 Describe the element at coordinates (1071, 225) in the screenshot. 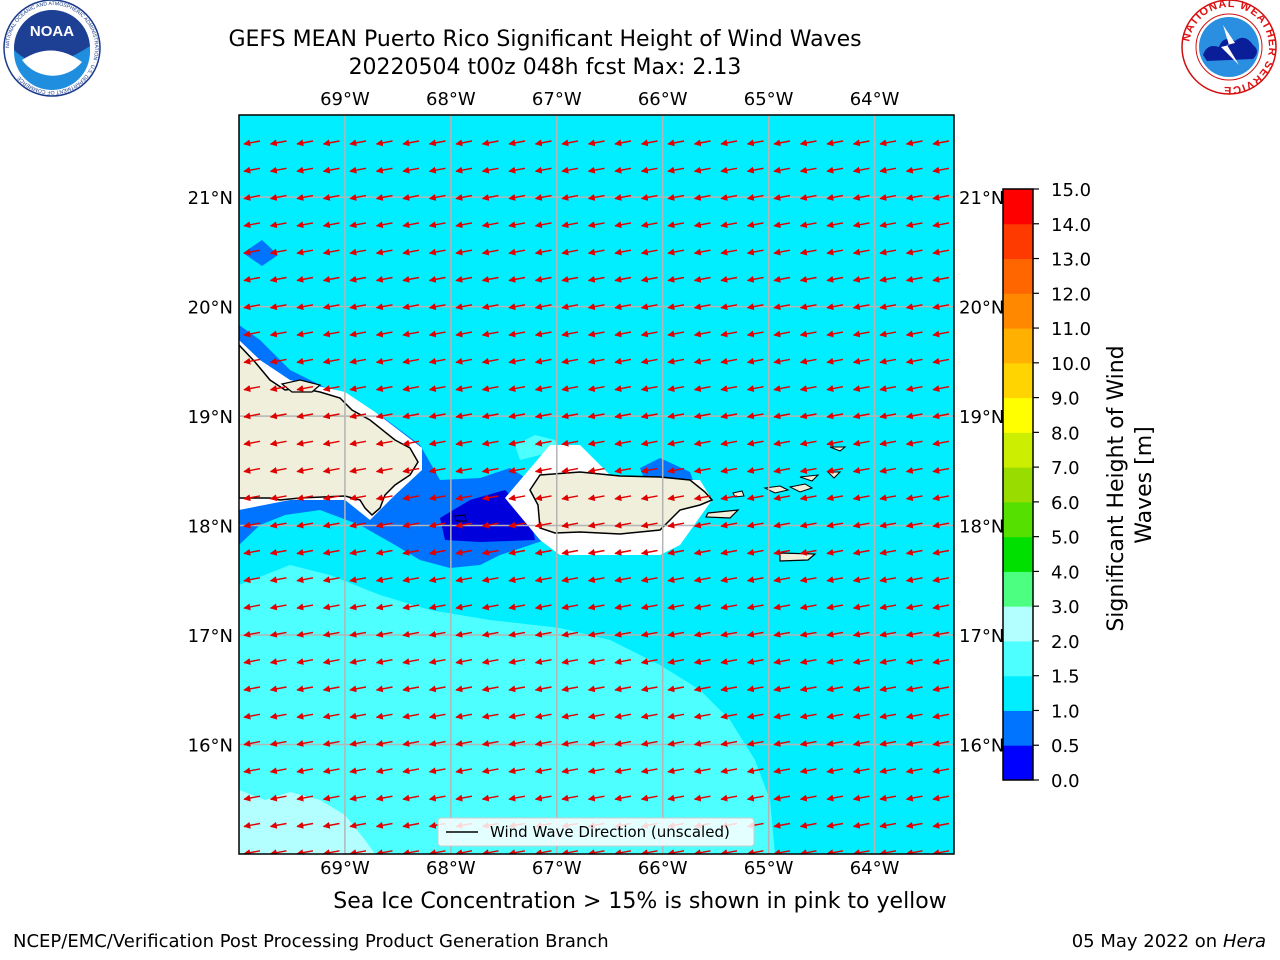

I see `colorbar-tick-label: 14.0` at that location.